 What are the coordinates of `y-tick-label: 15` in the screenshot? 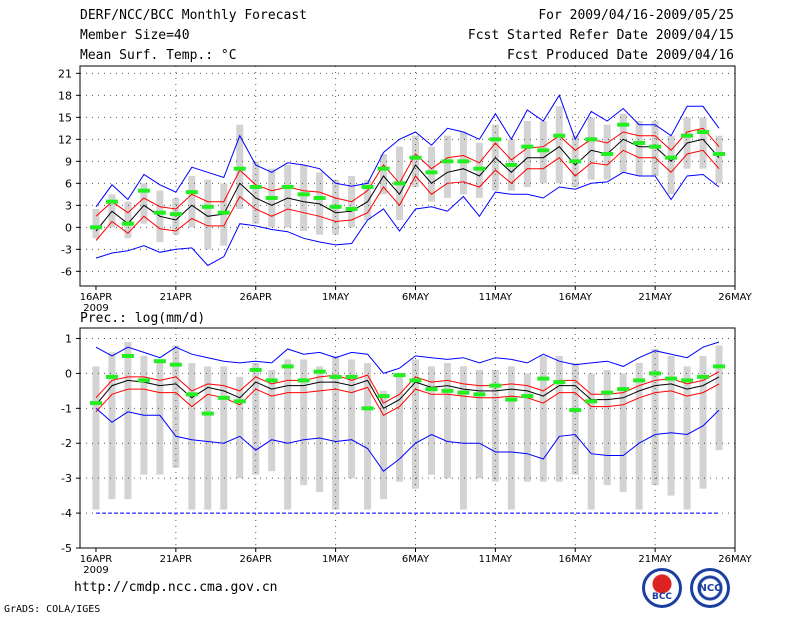 It's located at (65, 117).